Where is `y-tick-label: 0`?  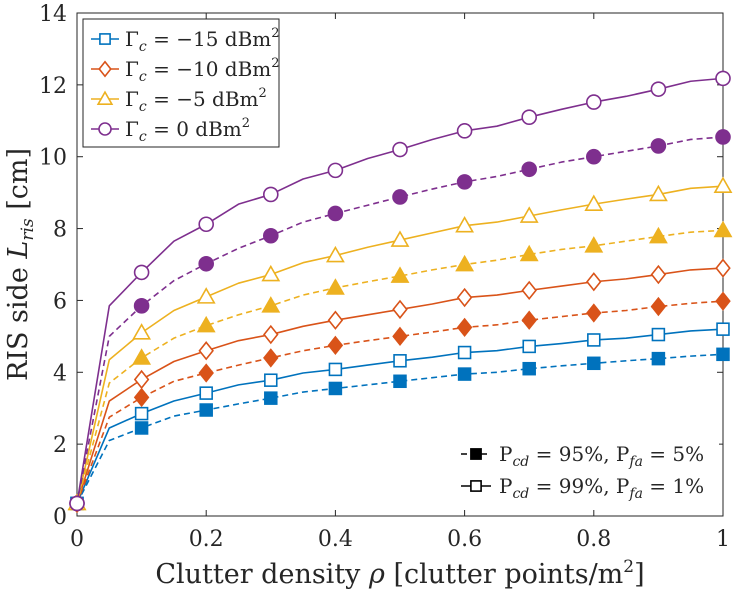 y-tick-label: 0 is located at coordinates (60, 517).